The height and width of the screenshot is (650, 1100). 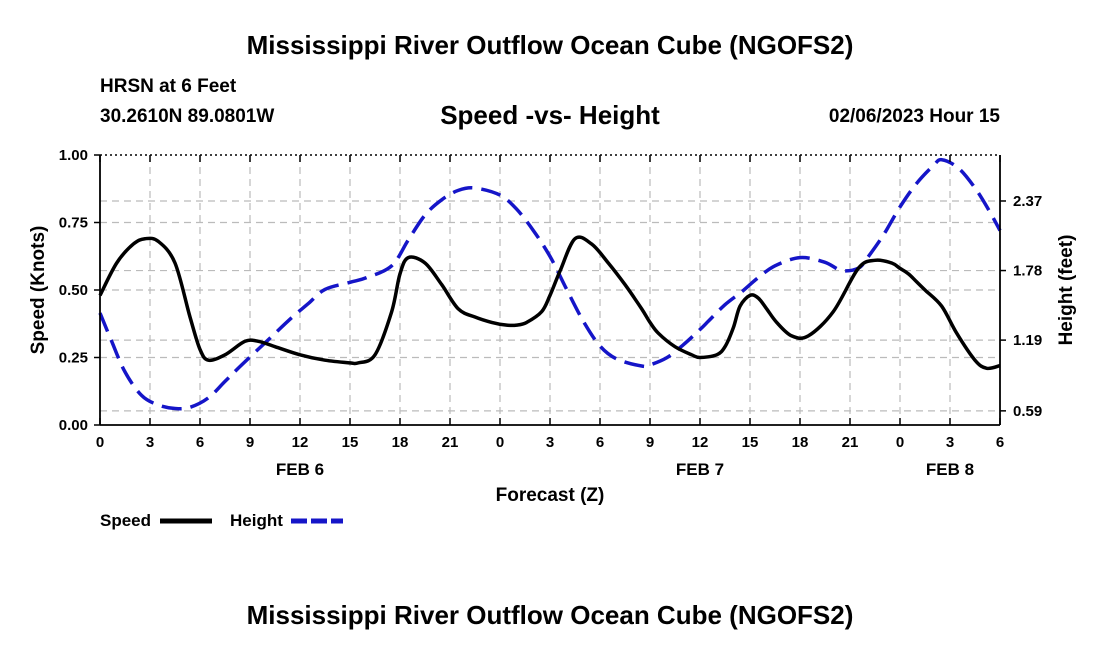 I want to click on y-tick-label: 0.00, so click(x=73, y=425).